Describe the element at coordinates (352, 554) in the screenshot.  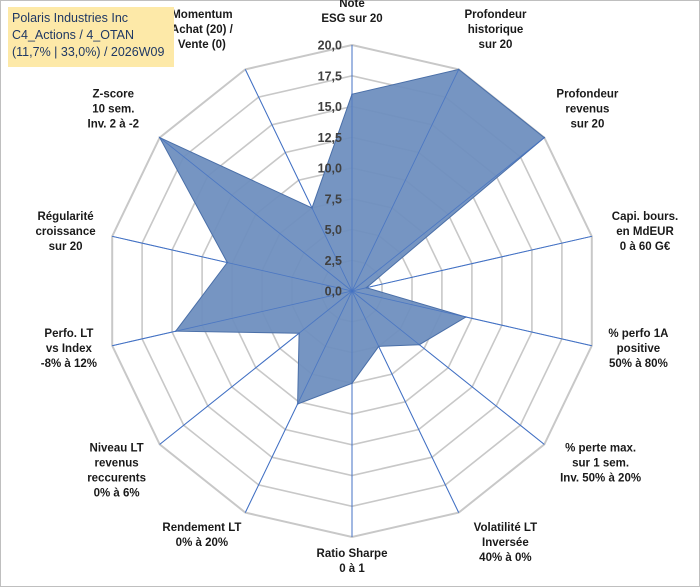
I see `axis-label-8-line-1: Ratio Sharpe` at that location.